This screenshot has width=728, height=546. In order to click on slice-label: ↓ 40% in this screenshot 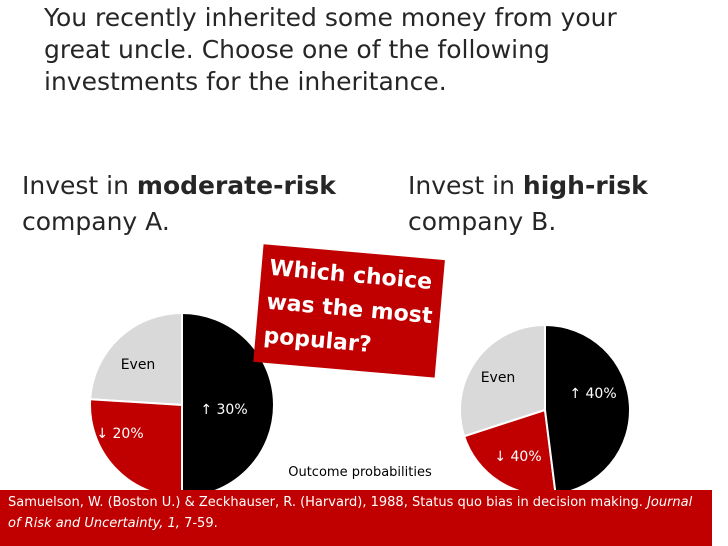, I will do `click(517, 457)`.